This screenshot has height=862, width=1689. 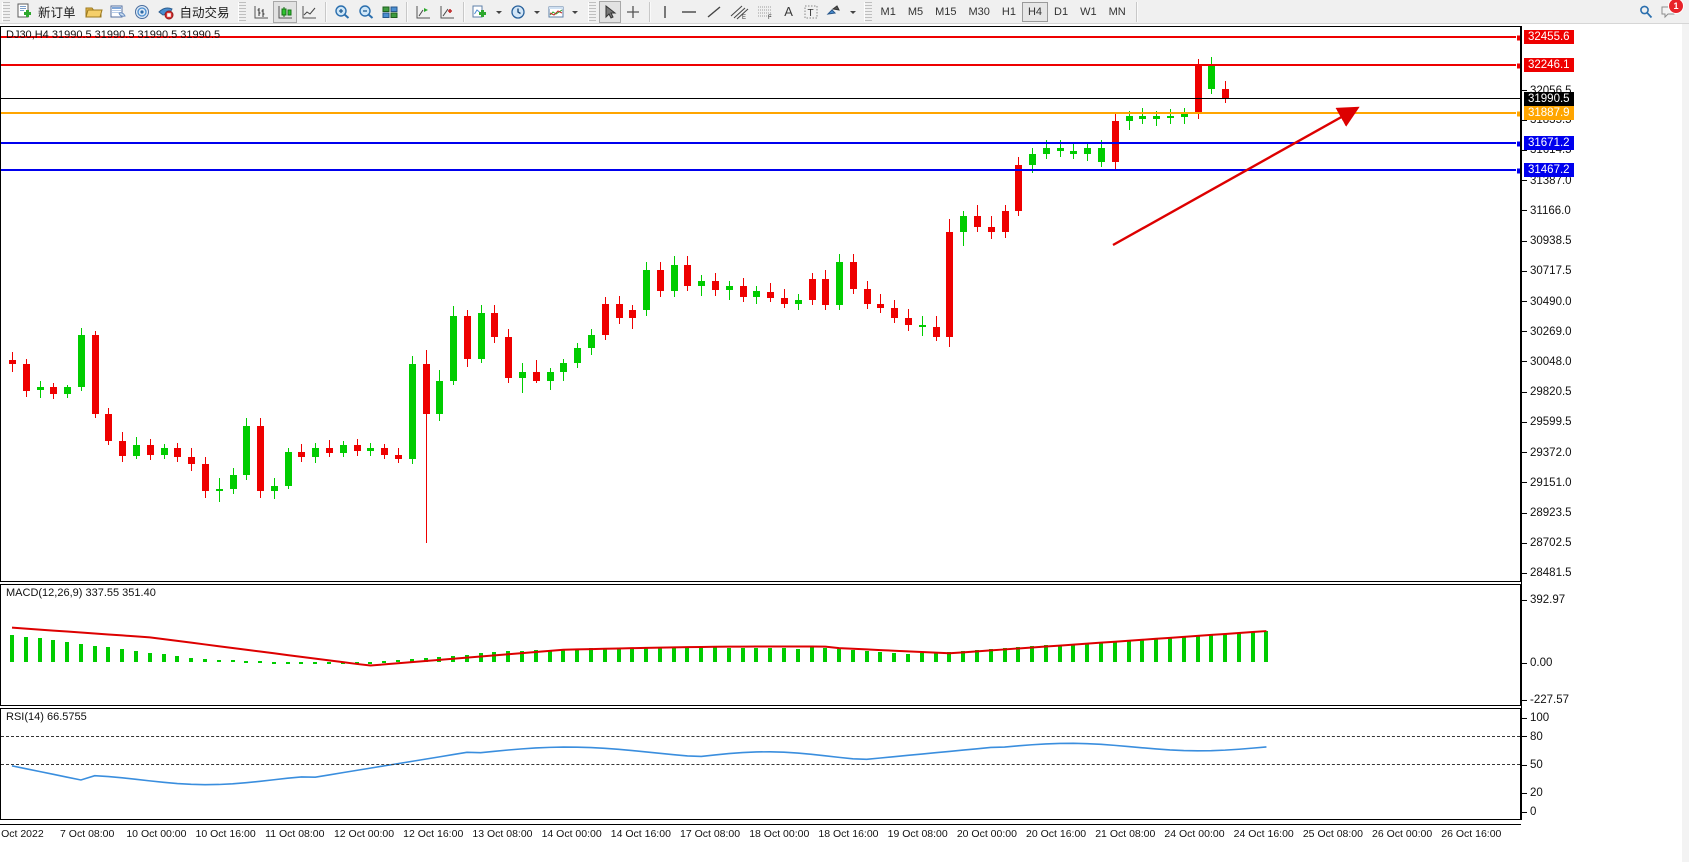 What do you see at coordinates (366, 12) in the screenshot?
I see `zoom-out-icon` at bounding box center [366, 12].